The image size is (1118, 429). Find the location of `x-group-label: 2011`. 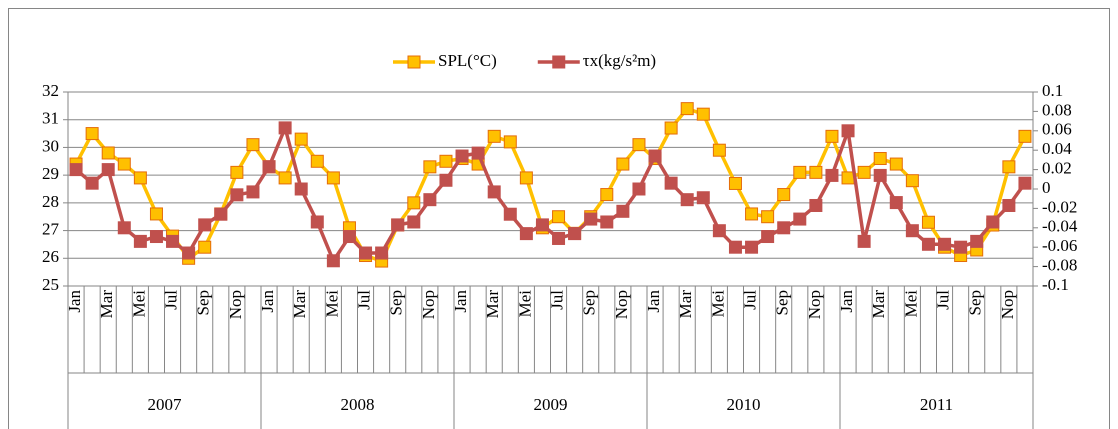

x-group-label: 2011 is located at coordinates (936, 404).